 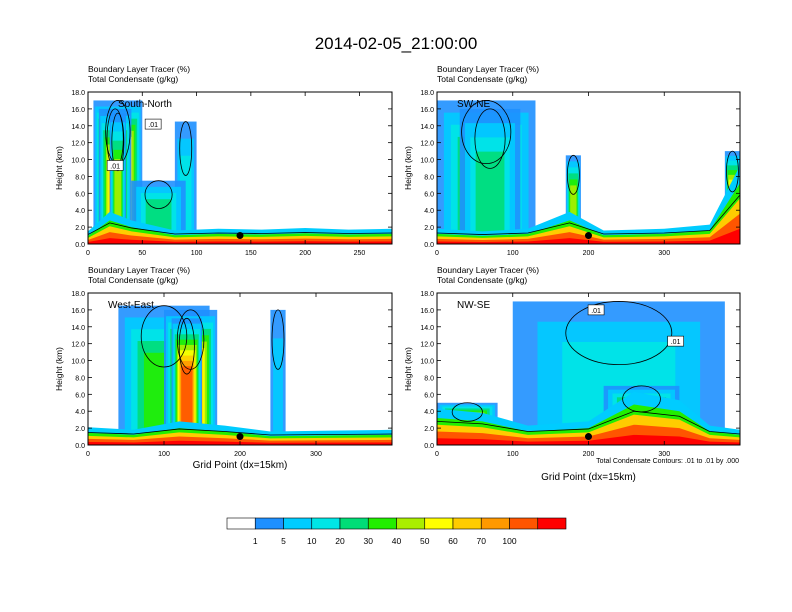 I want to click on plot-area: .01 .01, so click(x=588, y=373).